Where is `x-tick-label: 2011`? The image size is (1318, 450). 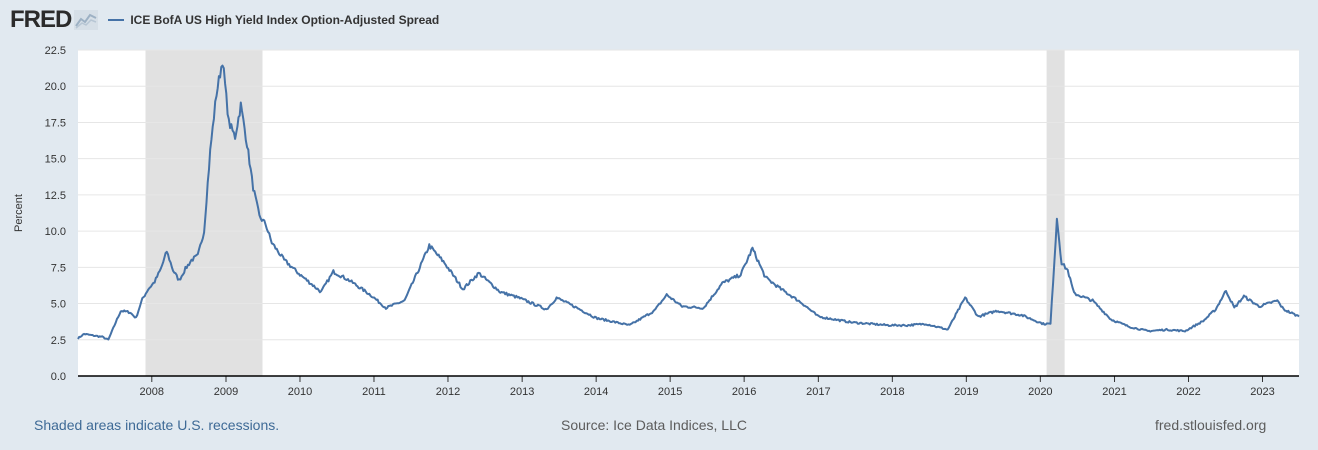
x-tick-label: 2011 is located at coordinates (374, 392).